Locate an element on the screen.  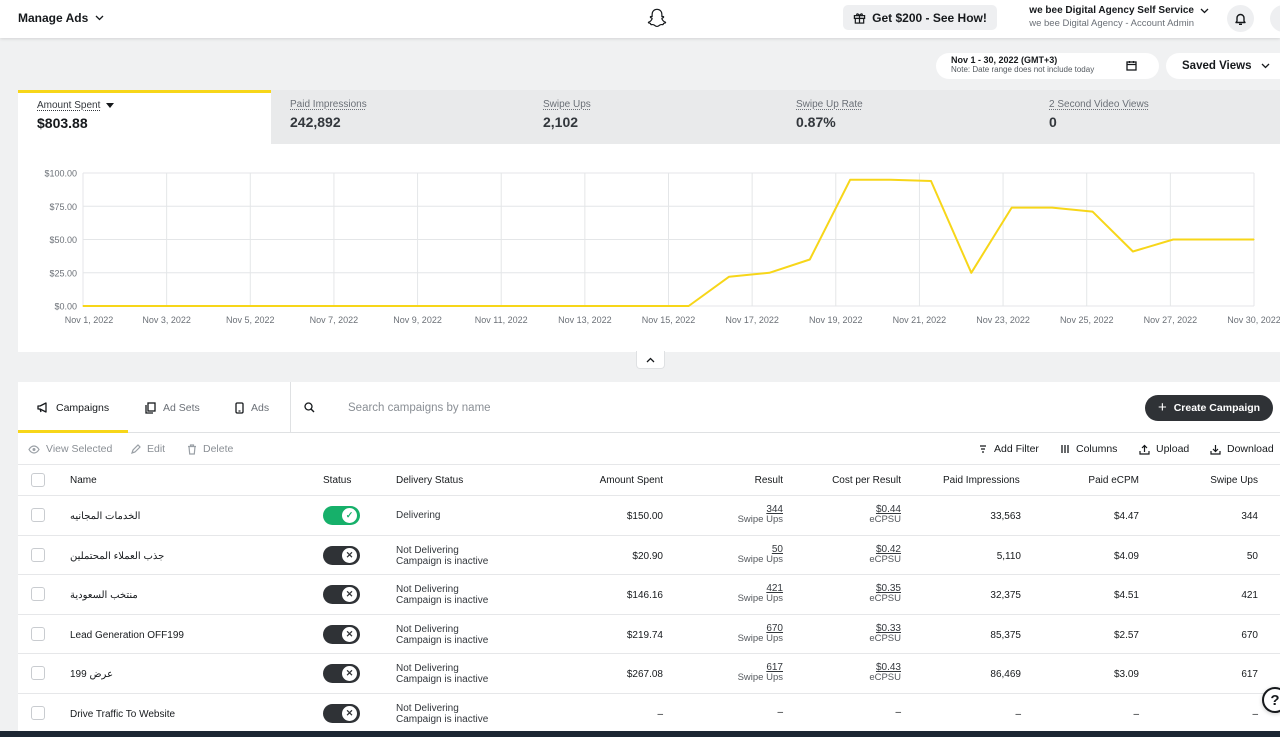
column-header-result: Result is located at coordinates (768, 480).